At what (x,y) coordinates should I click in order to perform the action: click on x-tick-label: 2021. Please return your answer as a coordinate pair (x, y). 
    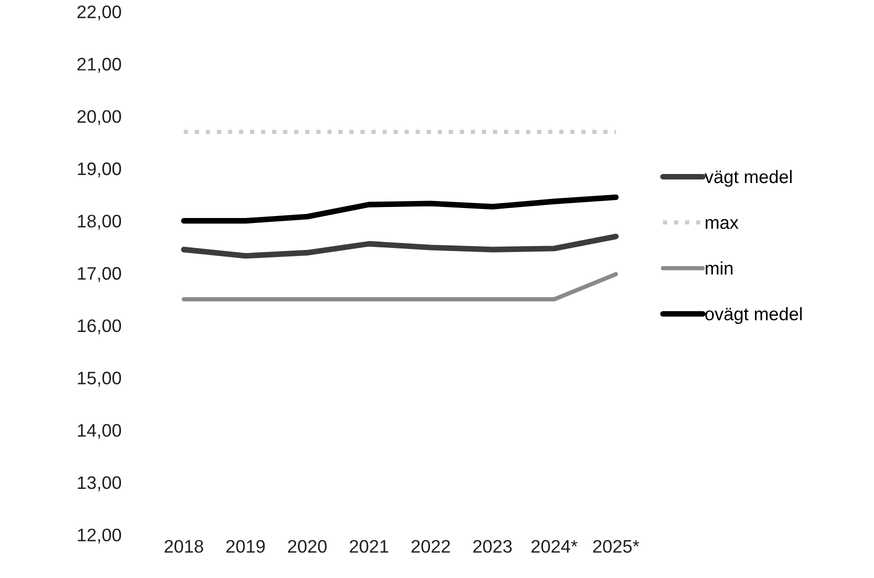
    Looking at the image, I should click on (369, 546).